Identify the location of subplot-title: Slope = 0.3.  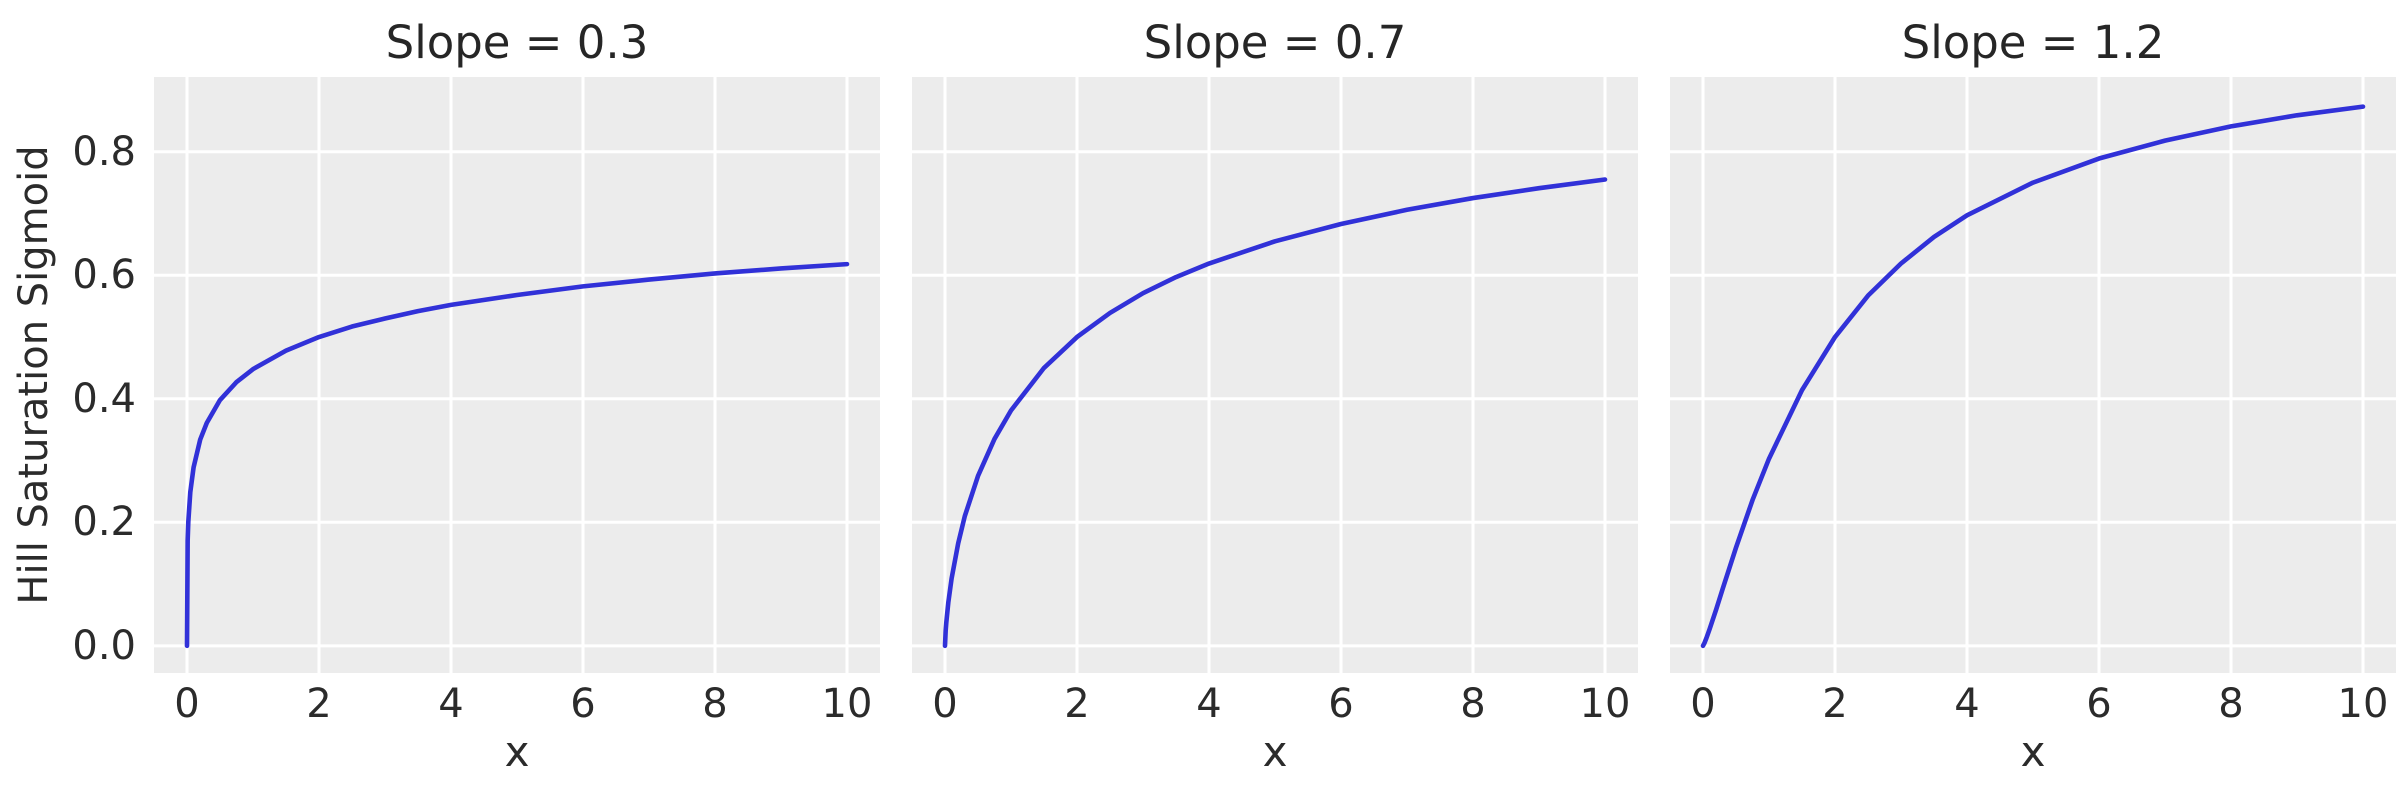
(517, 42).